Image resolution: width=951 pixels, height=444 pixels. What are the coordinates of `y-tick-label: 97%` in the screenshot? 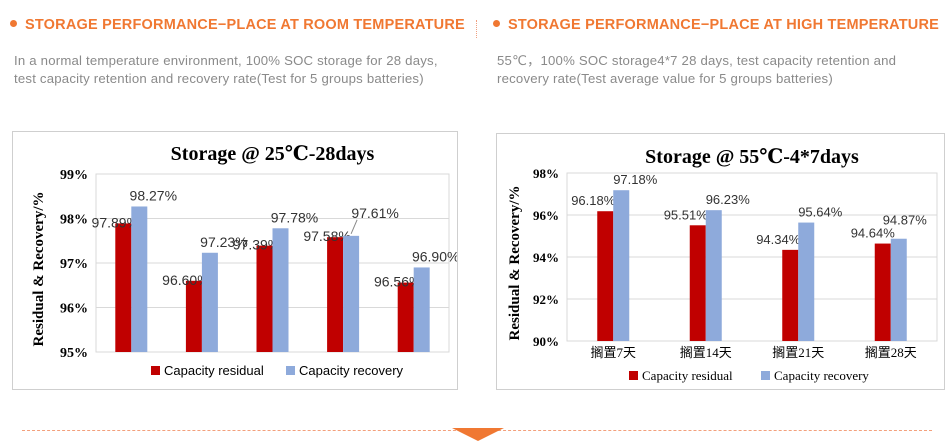 It's located at (74, 264).